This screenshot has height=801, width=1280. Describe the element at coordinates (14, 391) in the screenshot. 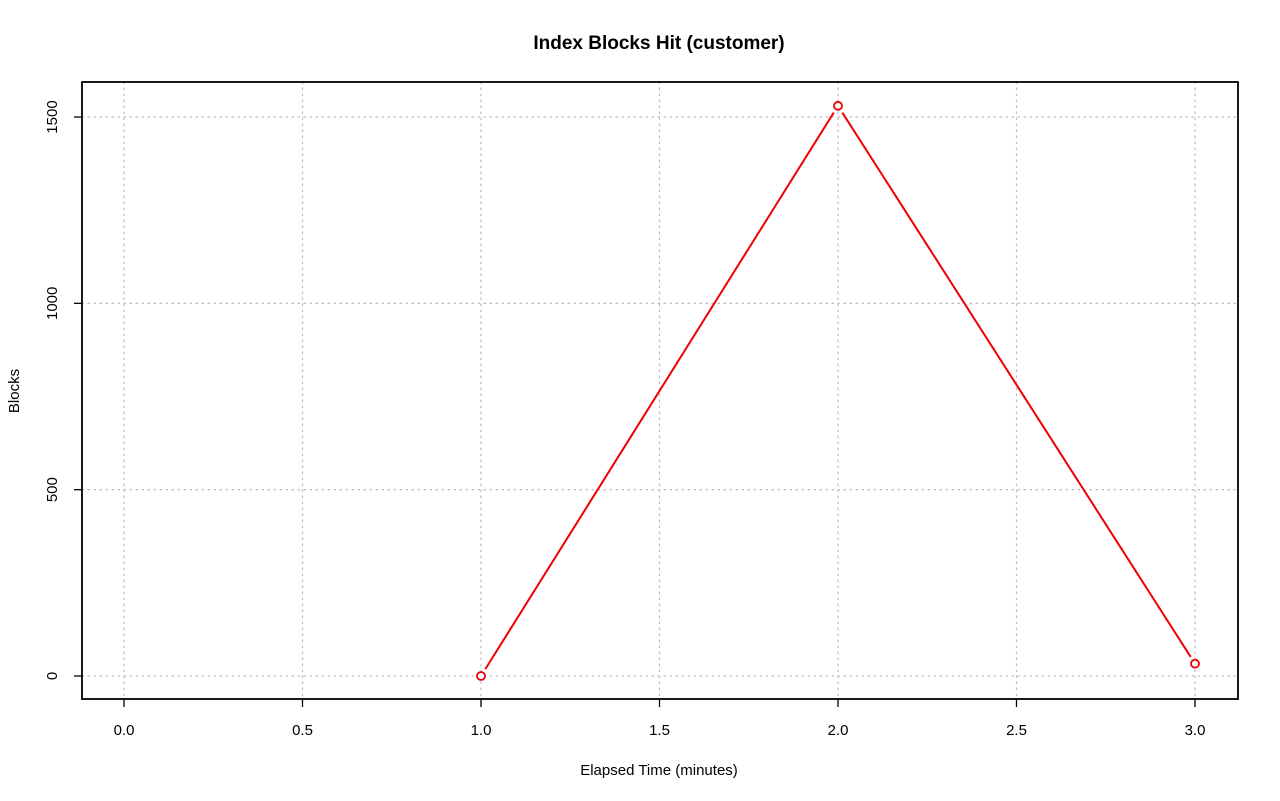

I see `y-axis-label: Blocks` at that location.